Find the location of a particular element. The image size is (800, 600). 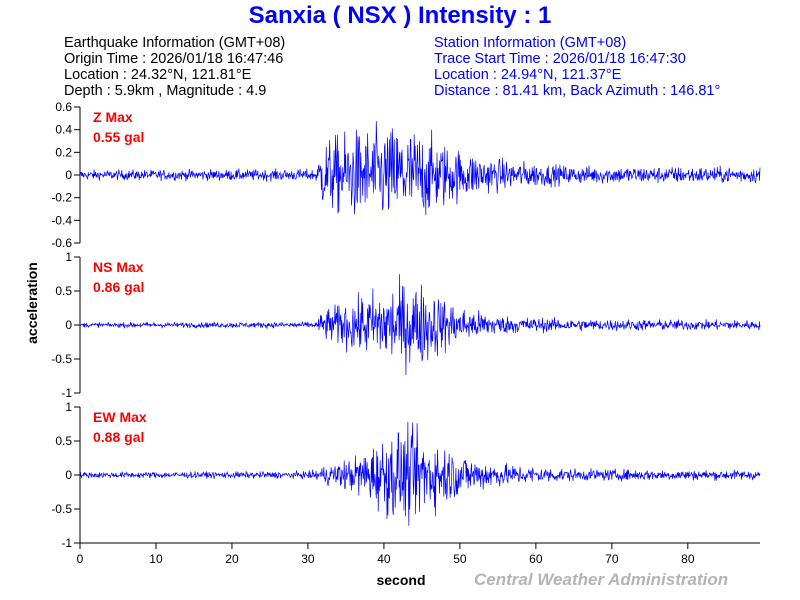

x-tick-label: 0 is located at coordinates (80, 559).